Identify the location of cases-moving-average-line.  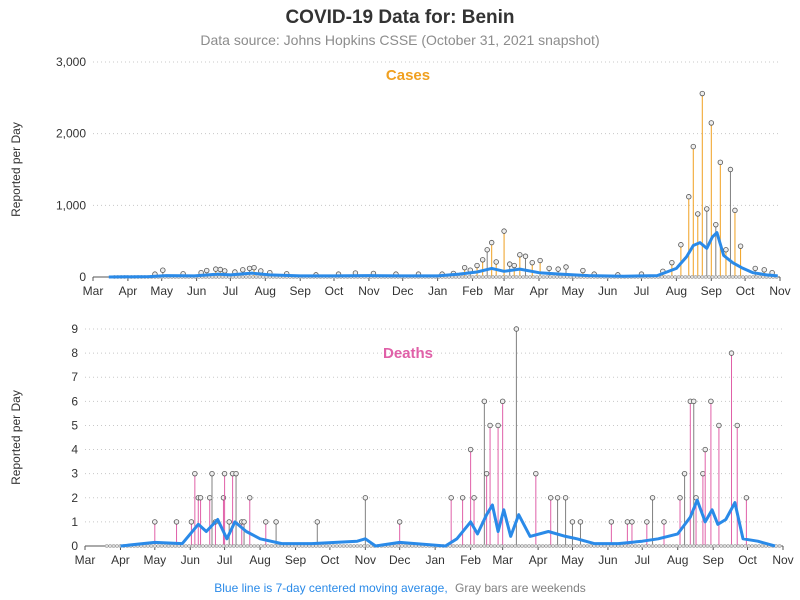
(443, 255).